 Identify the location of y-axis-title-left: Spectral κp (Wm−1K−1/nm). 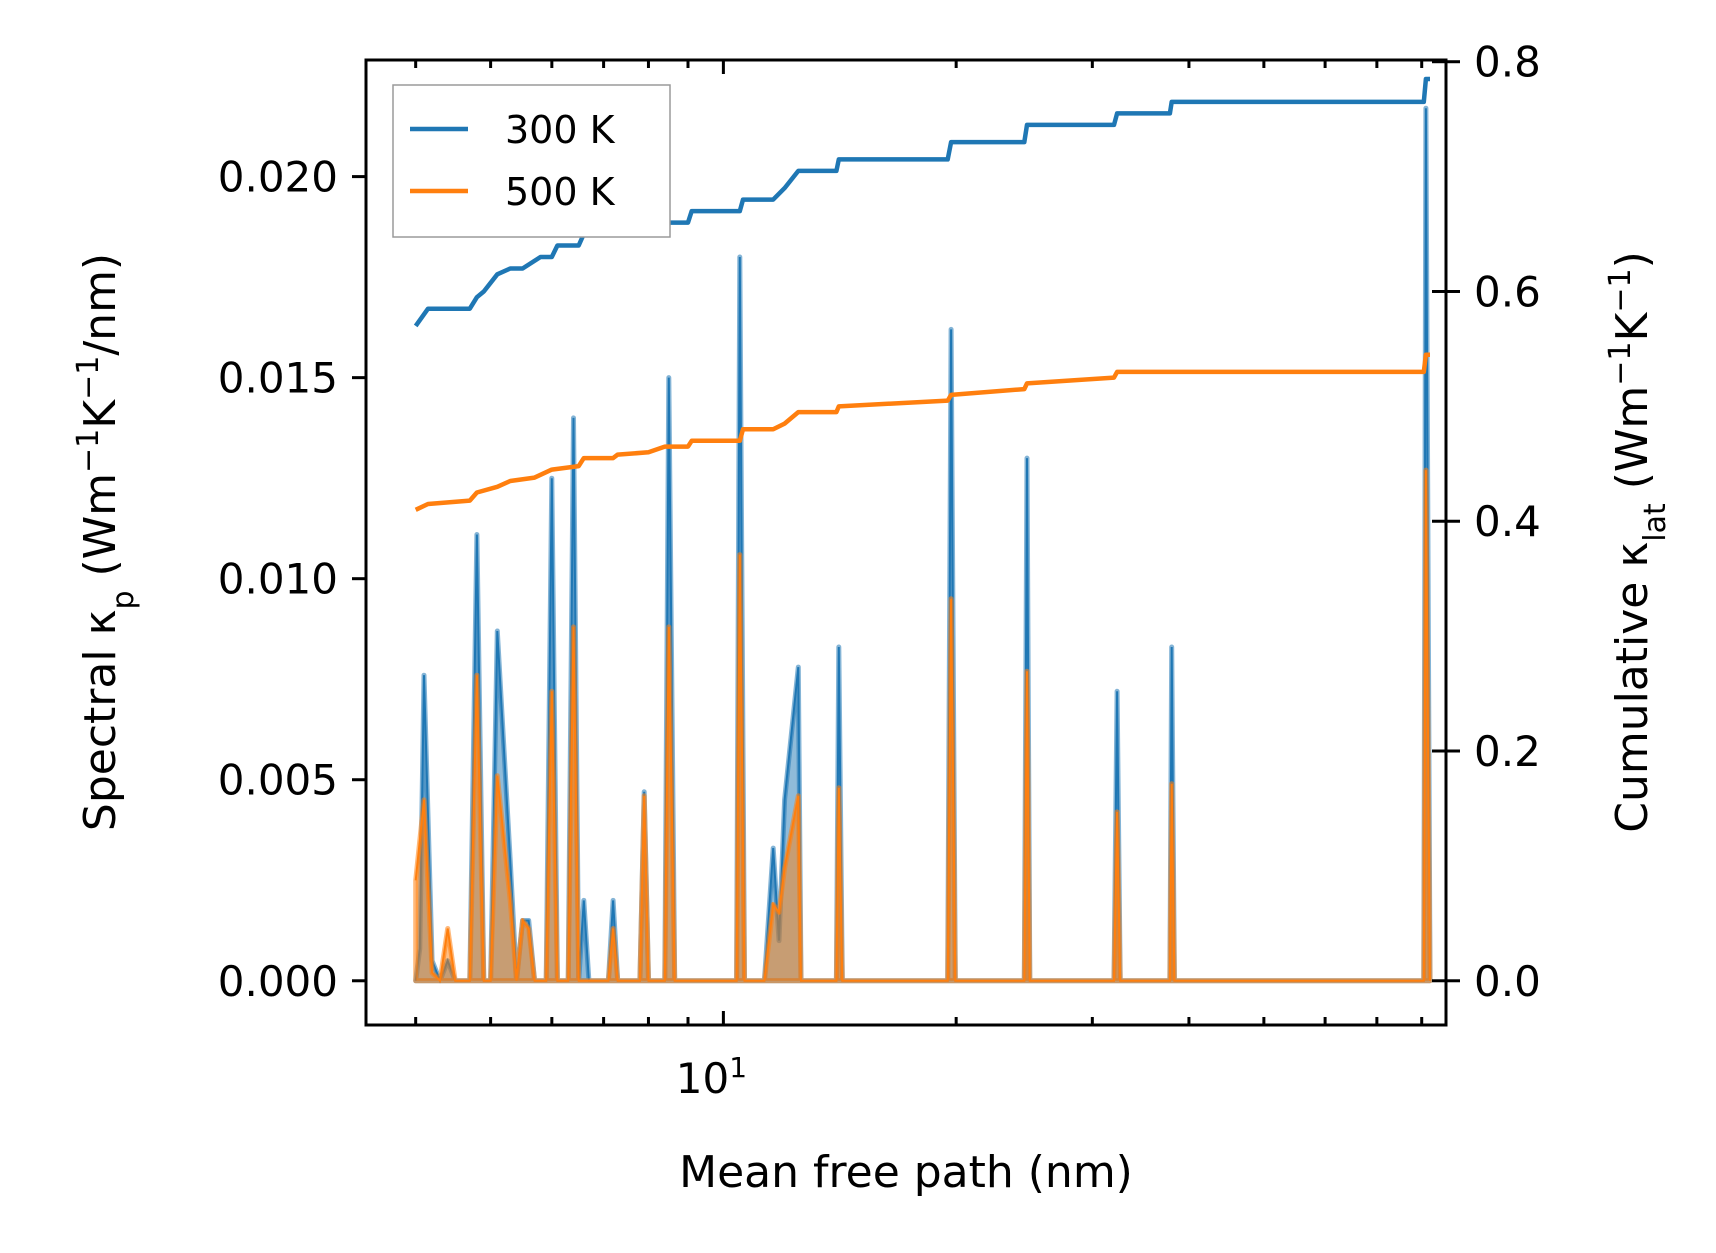
(106, 542).